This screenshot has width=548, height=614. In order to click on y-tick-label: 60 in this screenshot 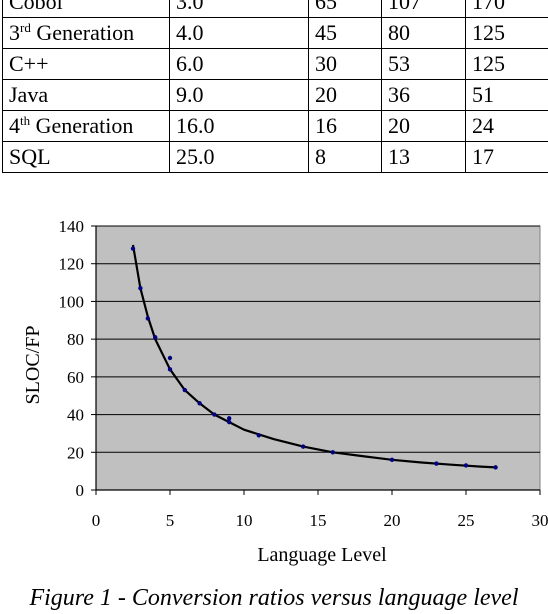, I will do `click(75, 377)`.